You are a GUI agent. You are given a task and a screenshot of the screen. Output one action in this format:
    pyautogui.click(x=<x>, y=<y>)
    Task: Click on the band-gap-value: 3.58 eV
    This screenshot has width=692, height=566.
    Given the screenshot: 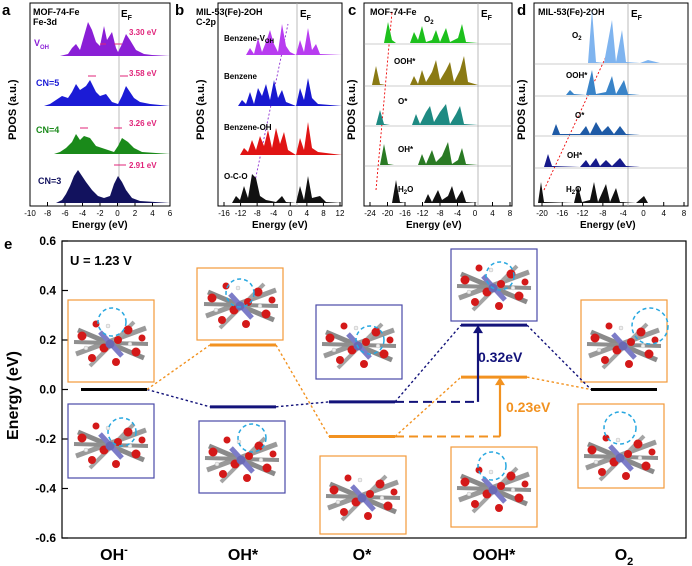 What is the action you would take?
    pyautogui.click(x=143, y=73)
    